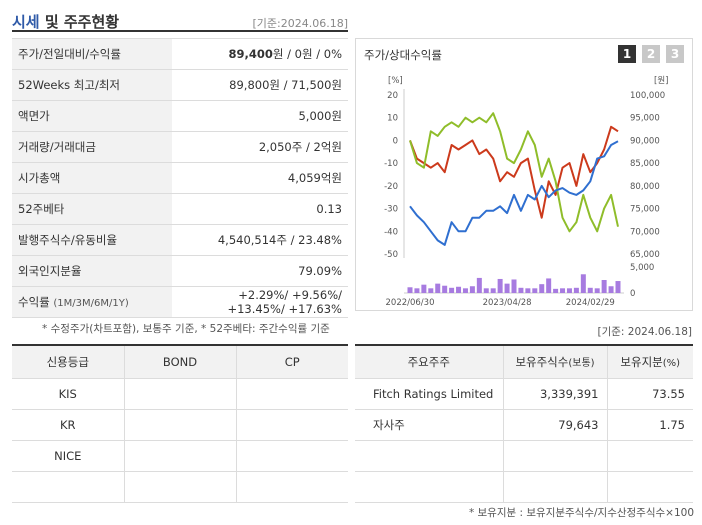  I want to click on y-tick-right: 80,000, so click(645, 187).